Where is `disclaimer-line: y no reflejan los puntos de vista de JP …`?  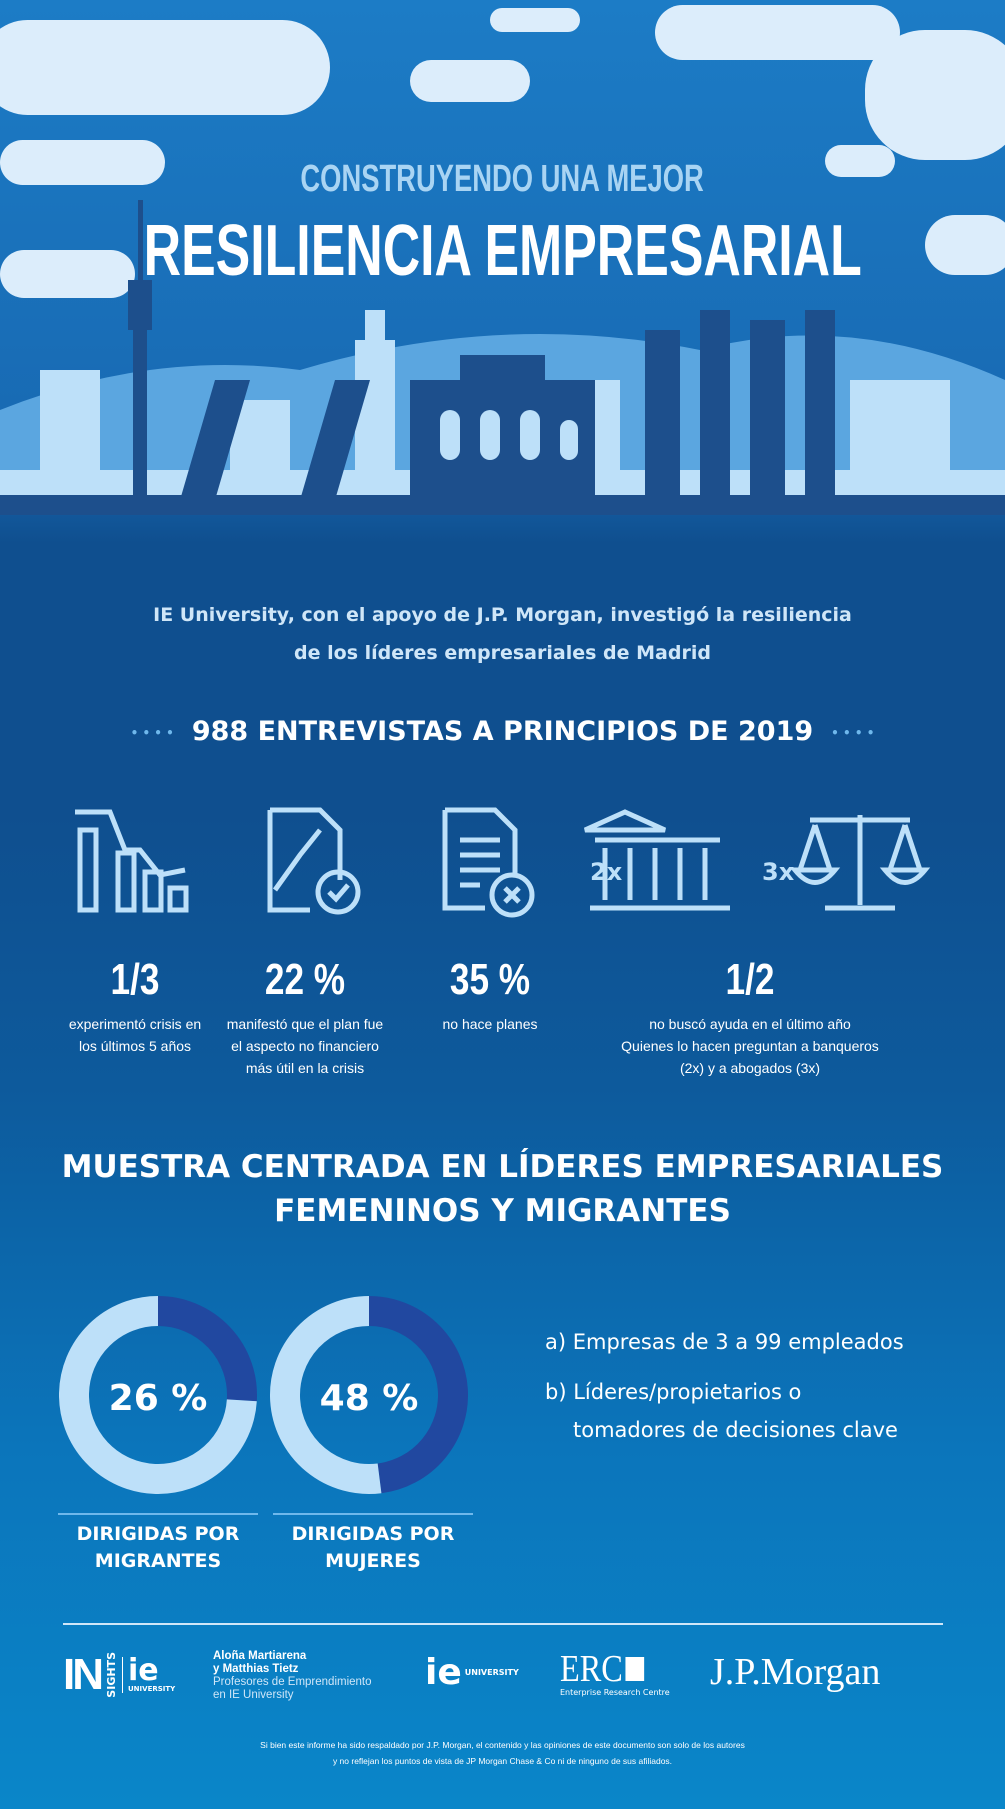 disclaimer-line: y no reflejan los puntos de vista de JP … is located at coordinates (502, 1761).